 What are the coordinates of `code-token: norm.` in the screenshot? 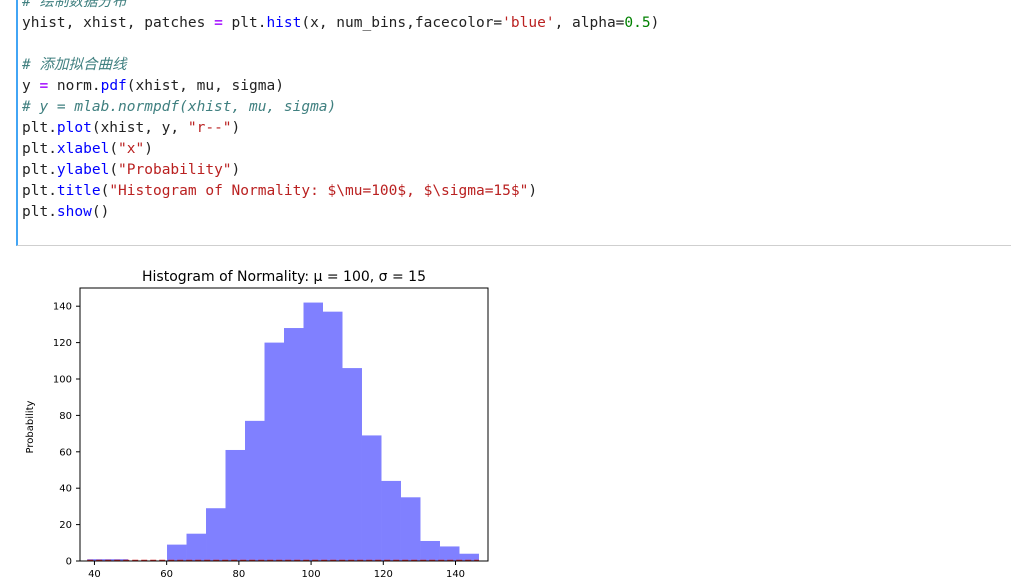 It's located at (74, 86).